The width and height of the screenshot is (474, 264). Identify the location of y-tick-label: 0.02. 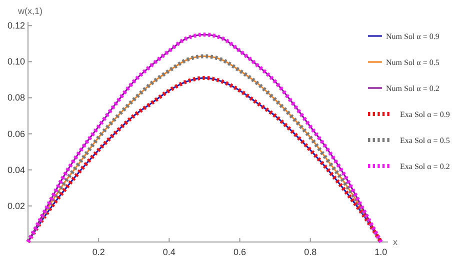
(16, 205).